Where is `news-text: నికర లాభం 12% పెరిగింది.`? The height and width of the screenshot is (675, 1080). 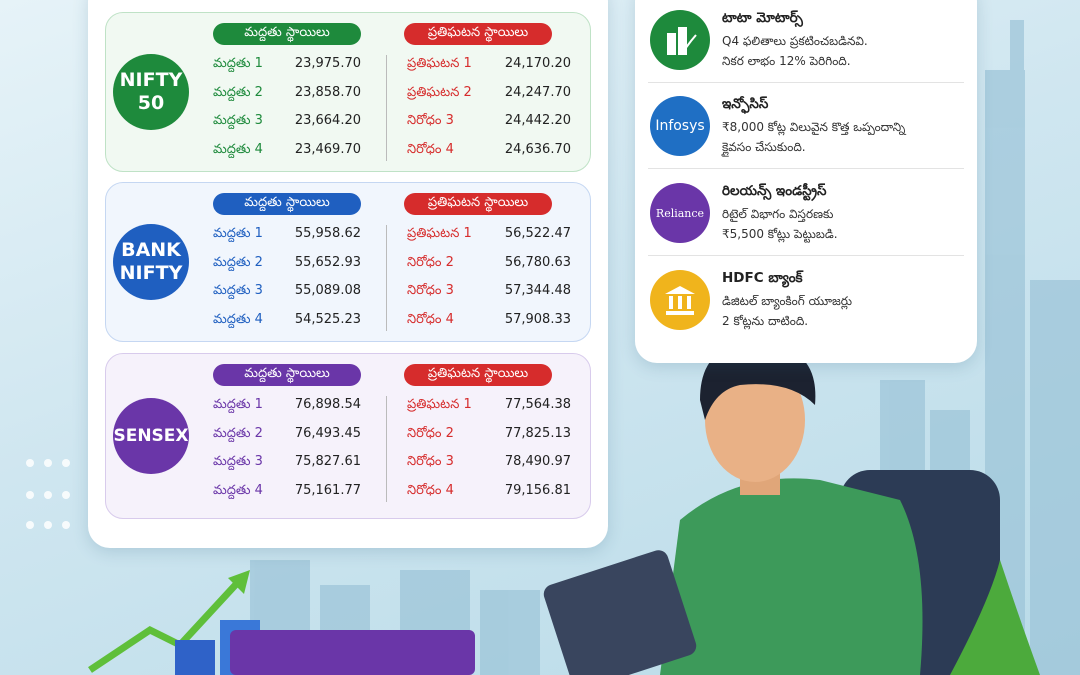 news-text: నికర లాభం 12% పెరిగింది. is located at coordinates (786, 61).